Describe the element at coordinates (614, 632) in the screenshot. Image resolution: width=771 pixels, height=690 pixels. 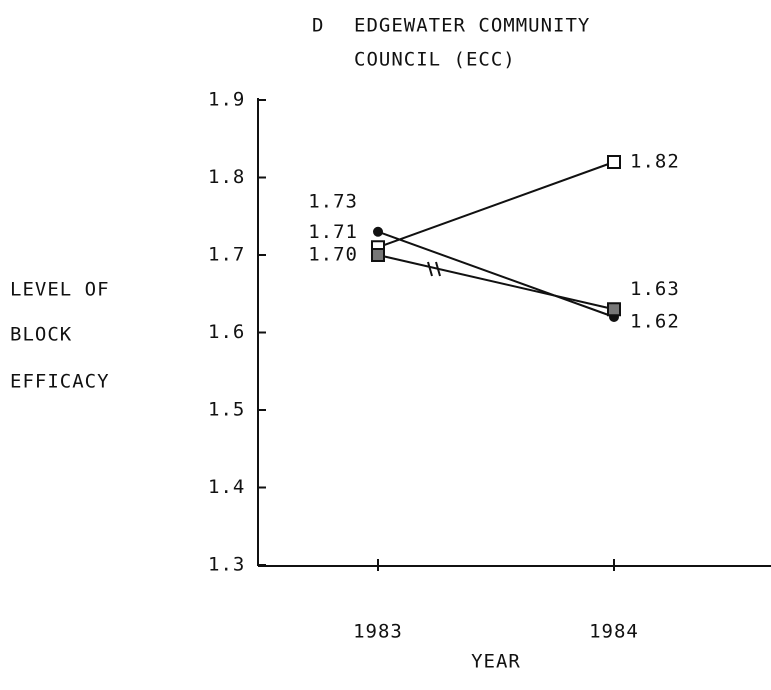
I see `x-tick-label: 1984` at that location.